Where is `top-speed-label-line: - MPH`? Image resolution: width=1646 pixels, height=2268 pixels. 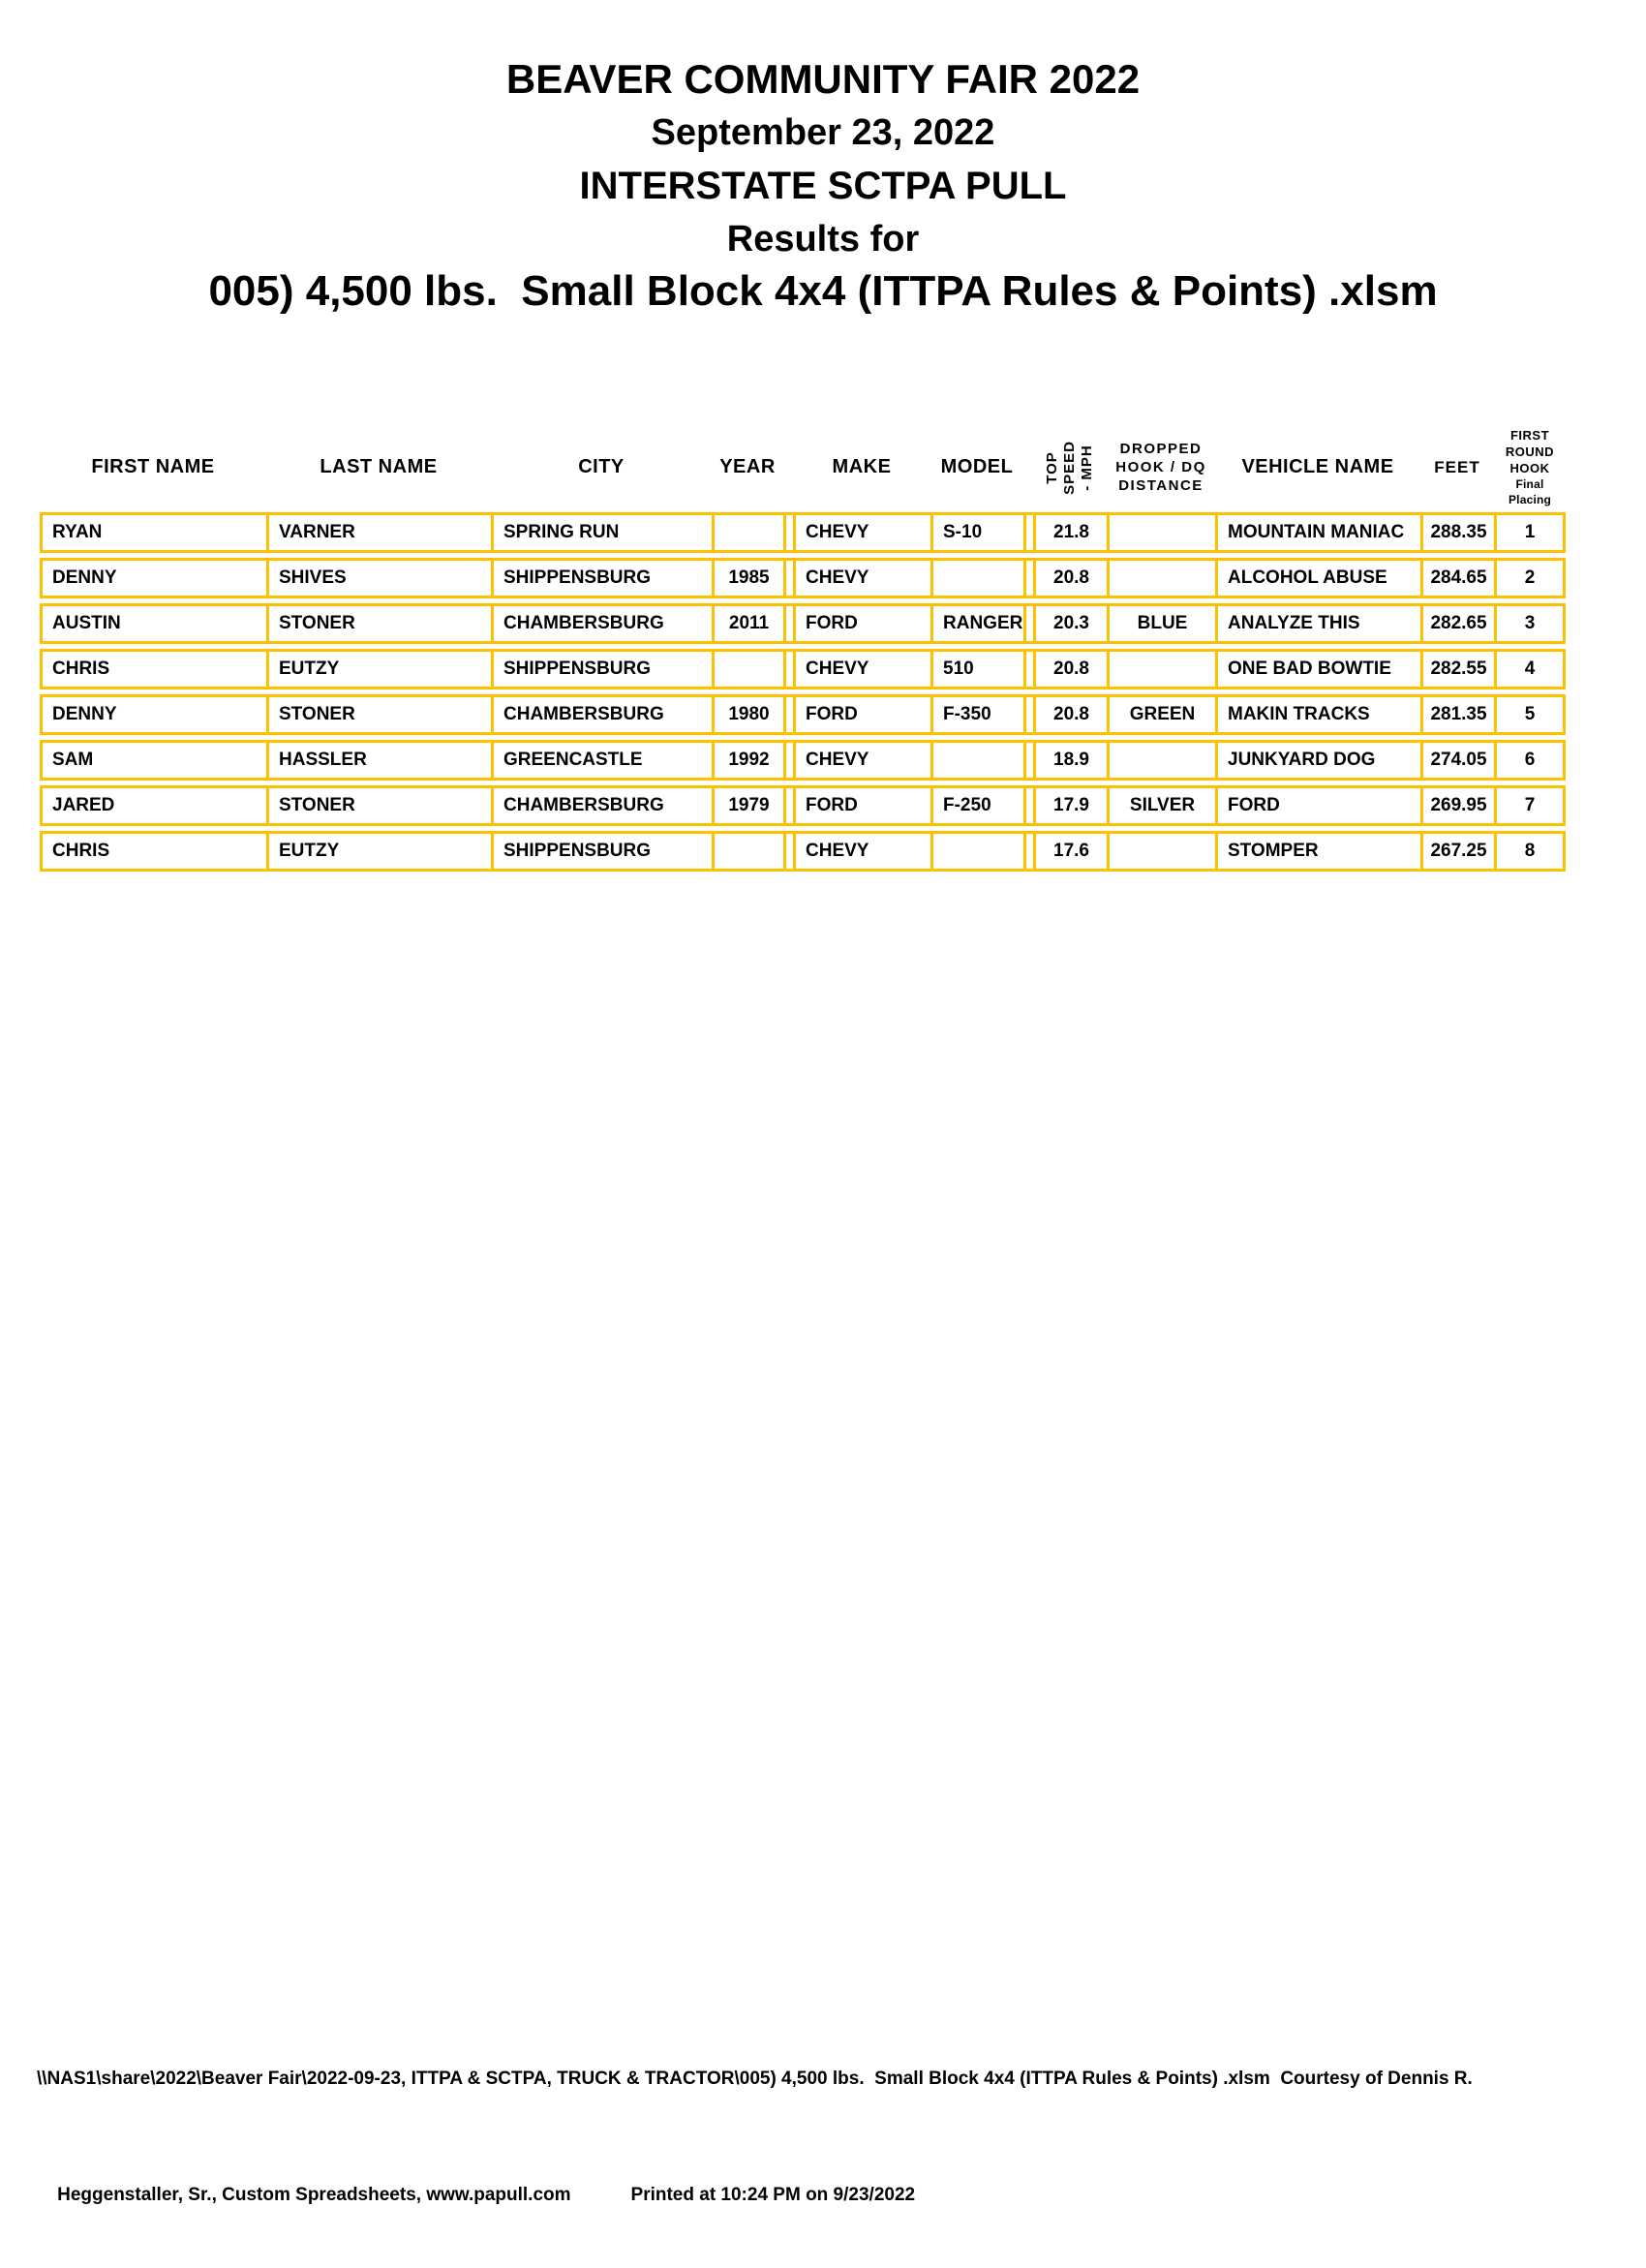
top-speed-label-line: - MPH is located at coordinates (1087, 468).